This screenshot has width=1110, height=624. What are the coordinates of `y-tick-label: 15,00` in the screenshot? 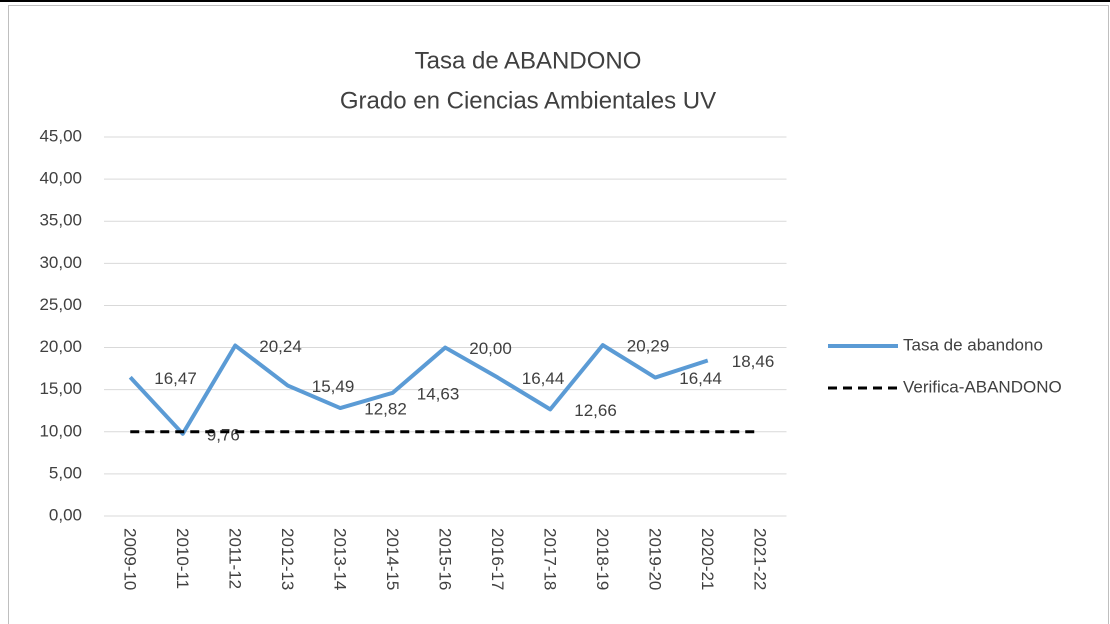 It's located at (60, 388).